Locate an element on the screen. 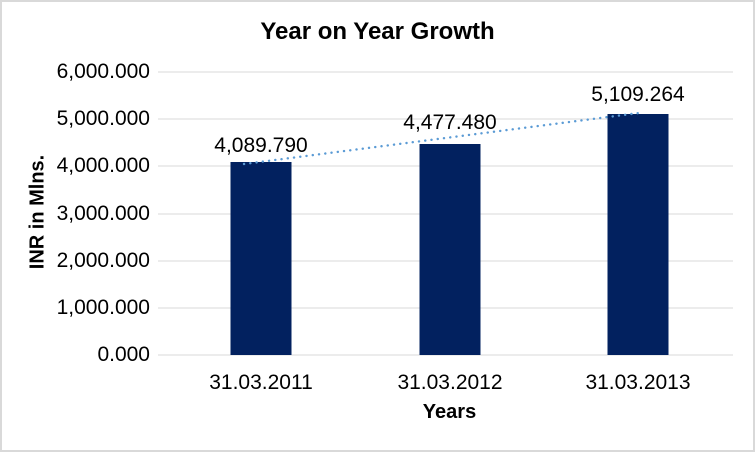 Image resolution: width=755 pixels, height=452 pixels. y-tick-label: 0.000 is located at coordinates (123, 354).